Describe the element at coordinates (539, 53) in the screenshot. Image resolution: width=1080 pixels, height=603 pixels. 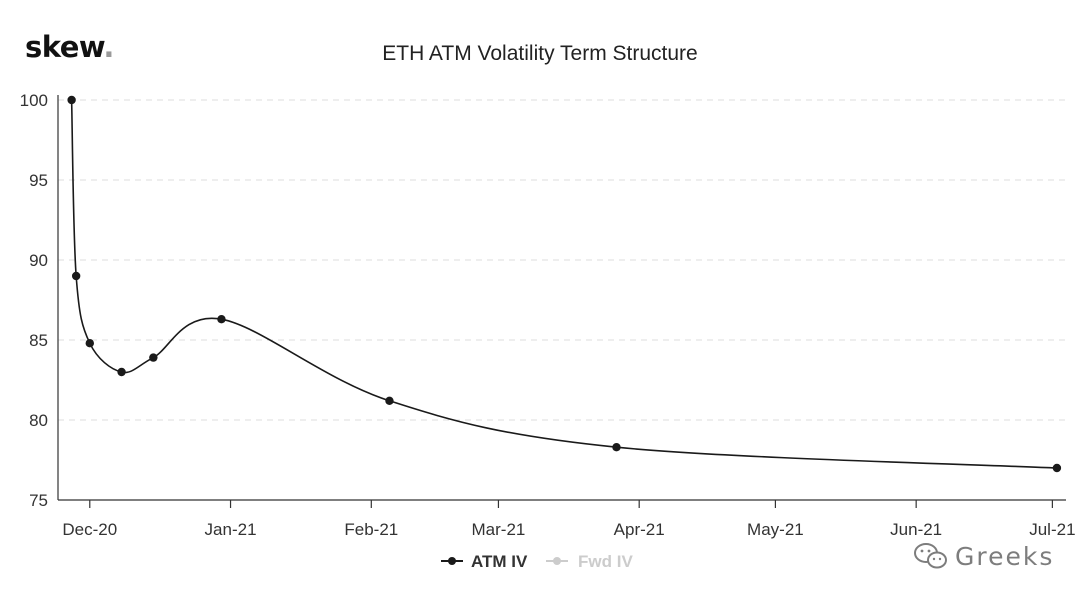
I see `chart-title: ETH ATM Volatility Term Structure` at that location.